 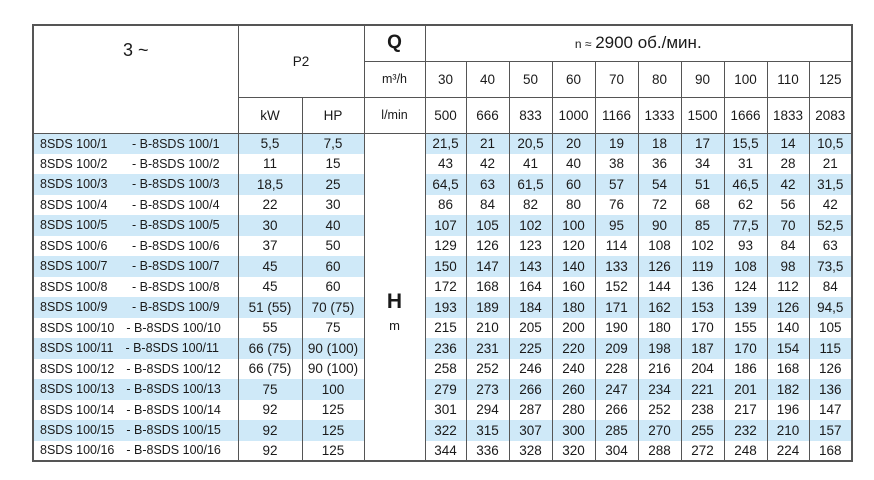 What do you see at coordinates (135, 409) in the screenshot?
I see `model-cell: 8SDS 100/14 - B-8SDS 100/14` at bounding box center [135, 409].